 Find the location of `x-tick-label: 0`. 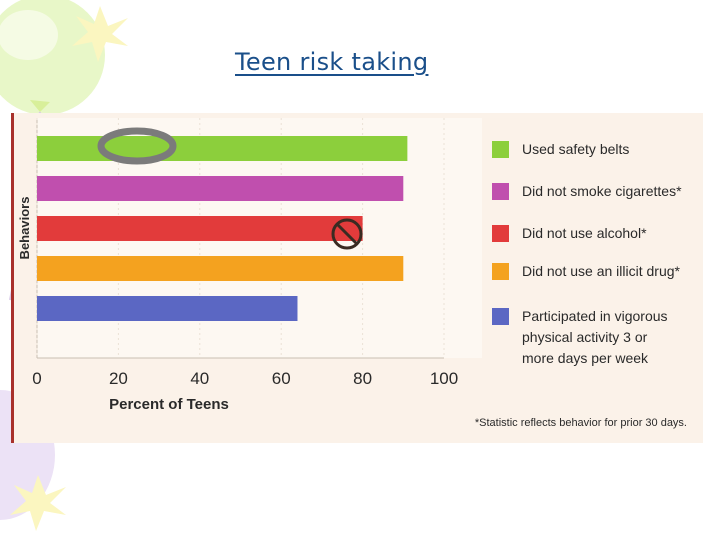

x-tick-label: 0 is located at coordinates (36, 378).